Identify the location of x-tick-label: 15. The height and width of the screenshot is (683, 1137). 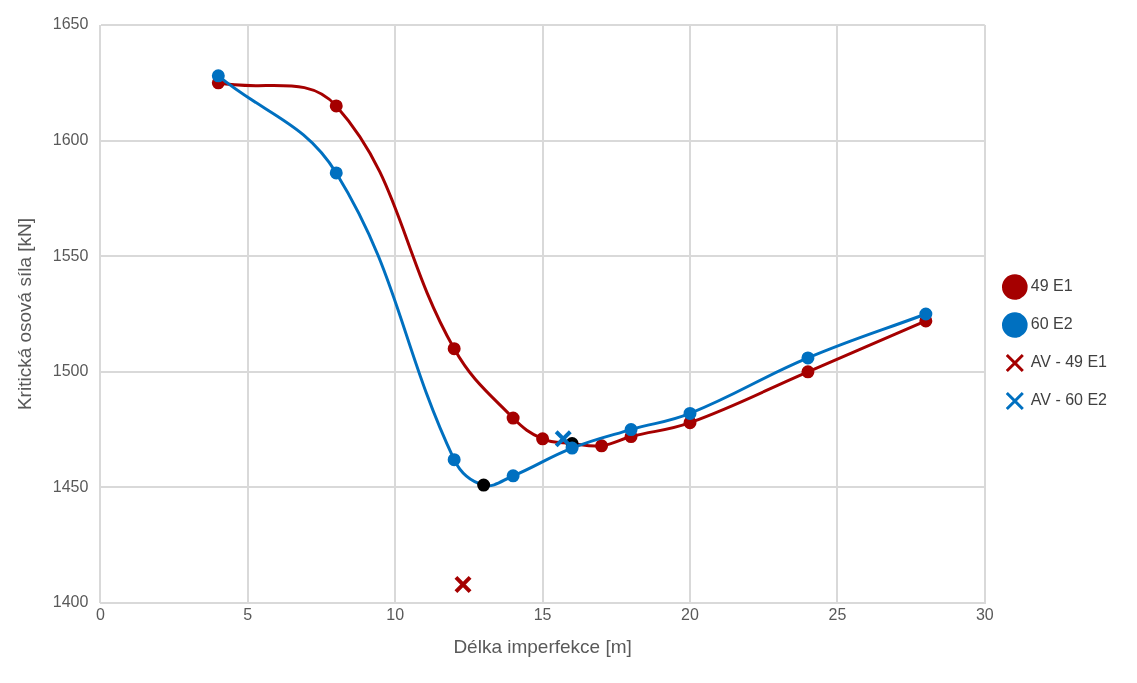
(542, 615).